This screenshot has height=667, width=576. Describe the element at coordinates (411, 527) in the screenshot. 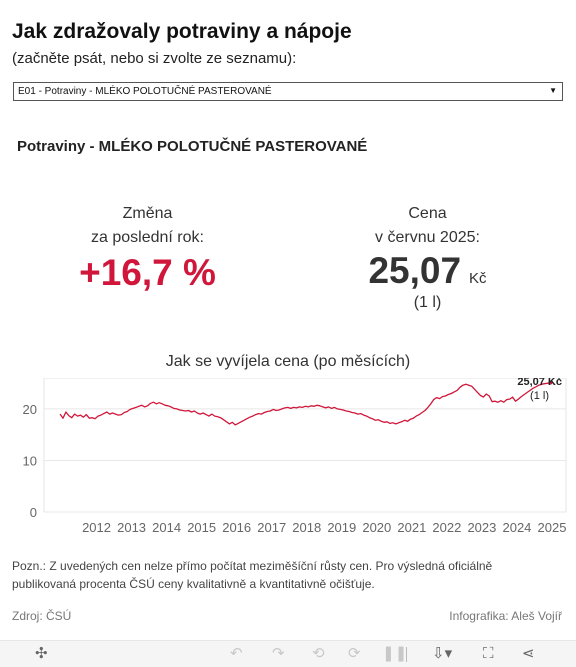

I see `x-tick-label: 2021` at that location.